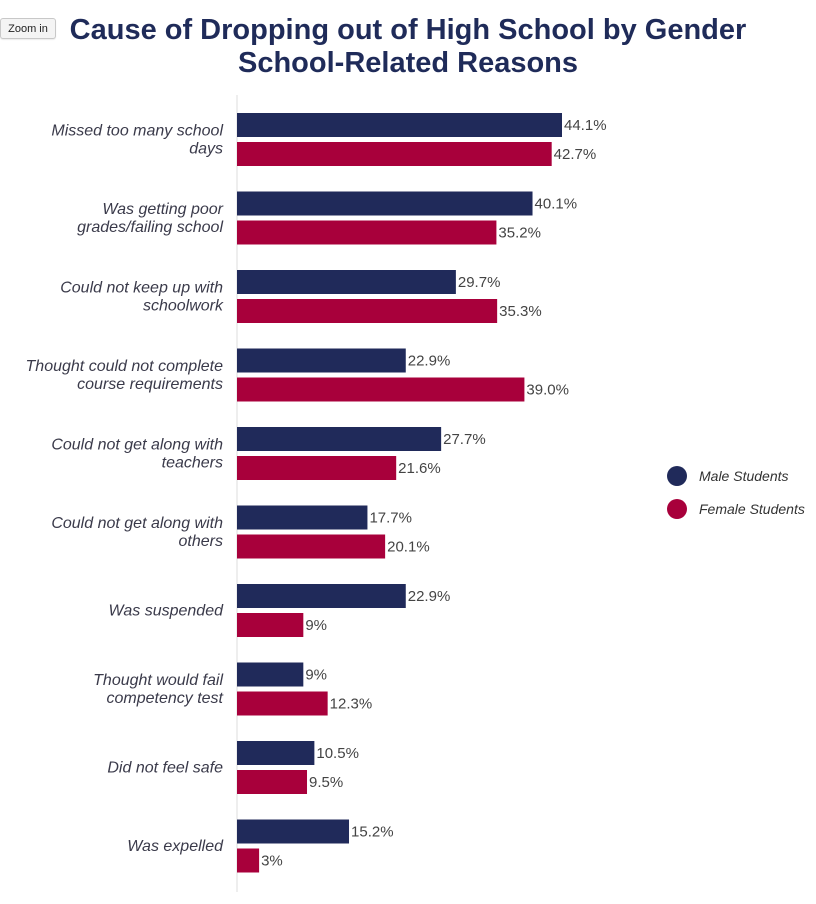 This screenshot has height=904, width=816. I want to click on female-value-label: 21.6%, so click(419, 468).